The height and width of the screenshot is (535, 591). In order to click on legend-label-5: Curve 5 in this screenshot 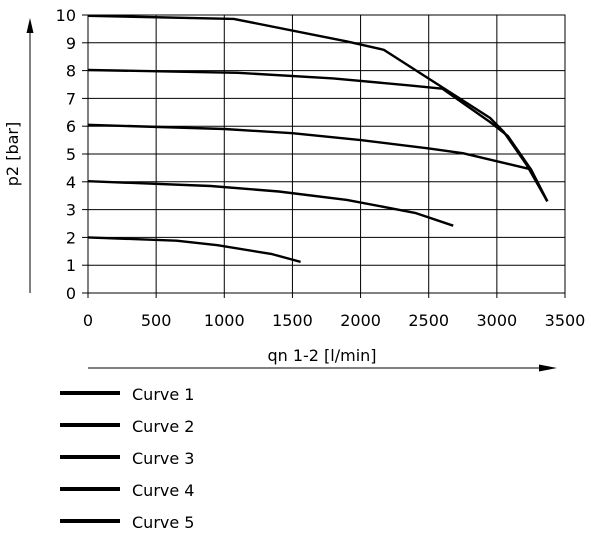, I will do `click(163, 522)`.